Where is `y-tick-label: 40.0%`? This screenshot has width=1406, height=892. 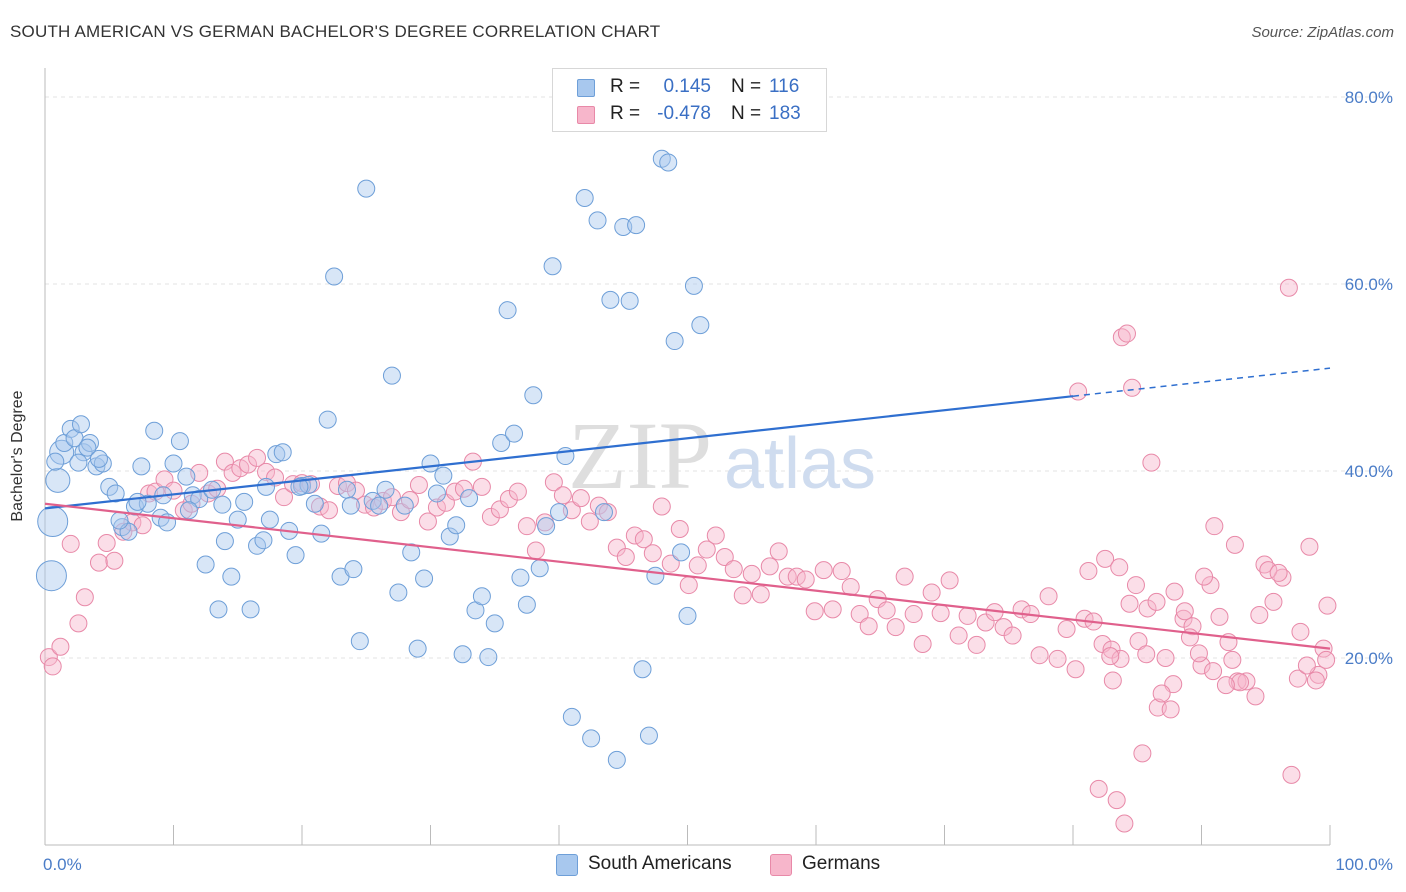
y-tick-label: 40.0% is located at coordinates (1369, 471).